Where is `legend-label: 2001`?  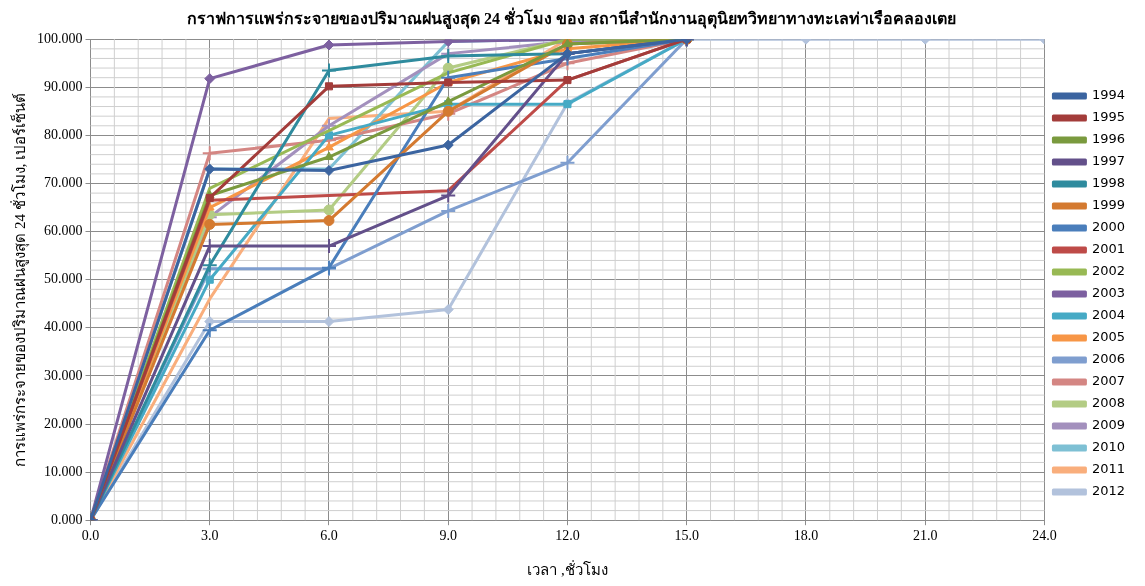
legend-label: 2001 is located at coordinates (1108, 249).